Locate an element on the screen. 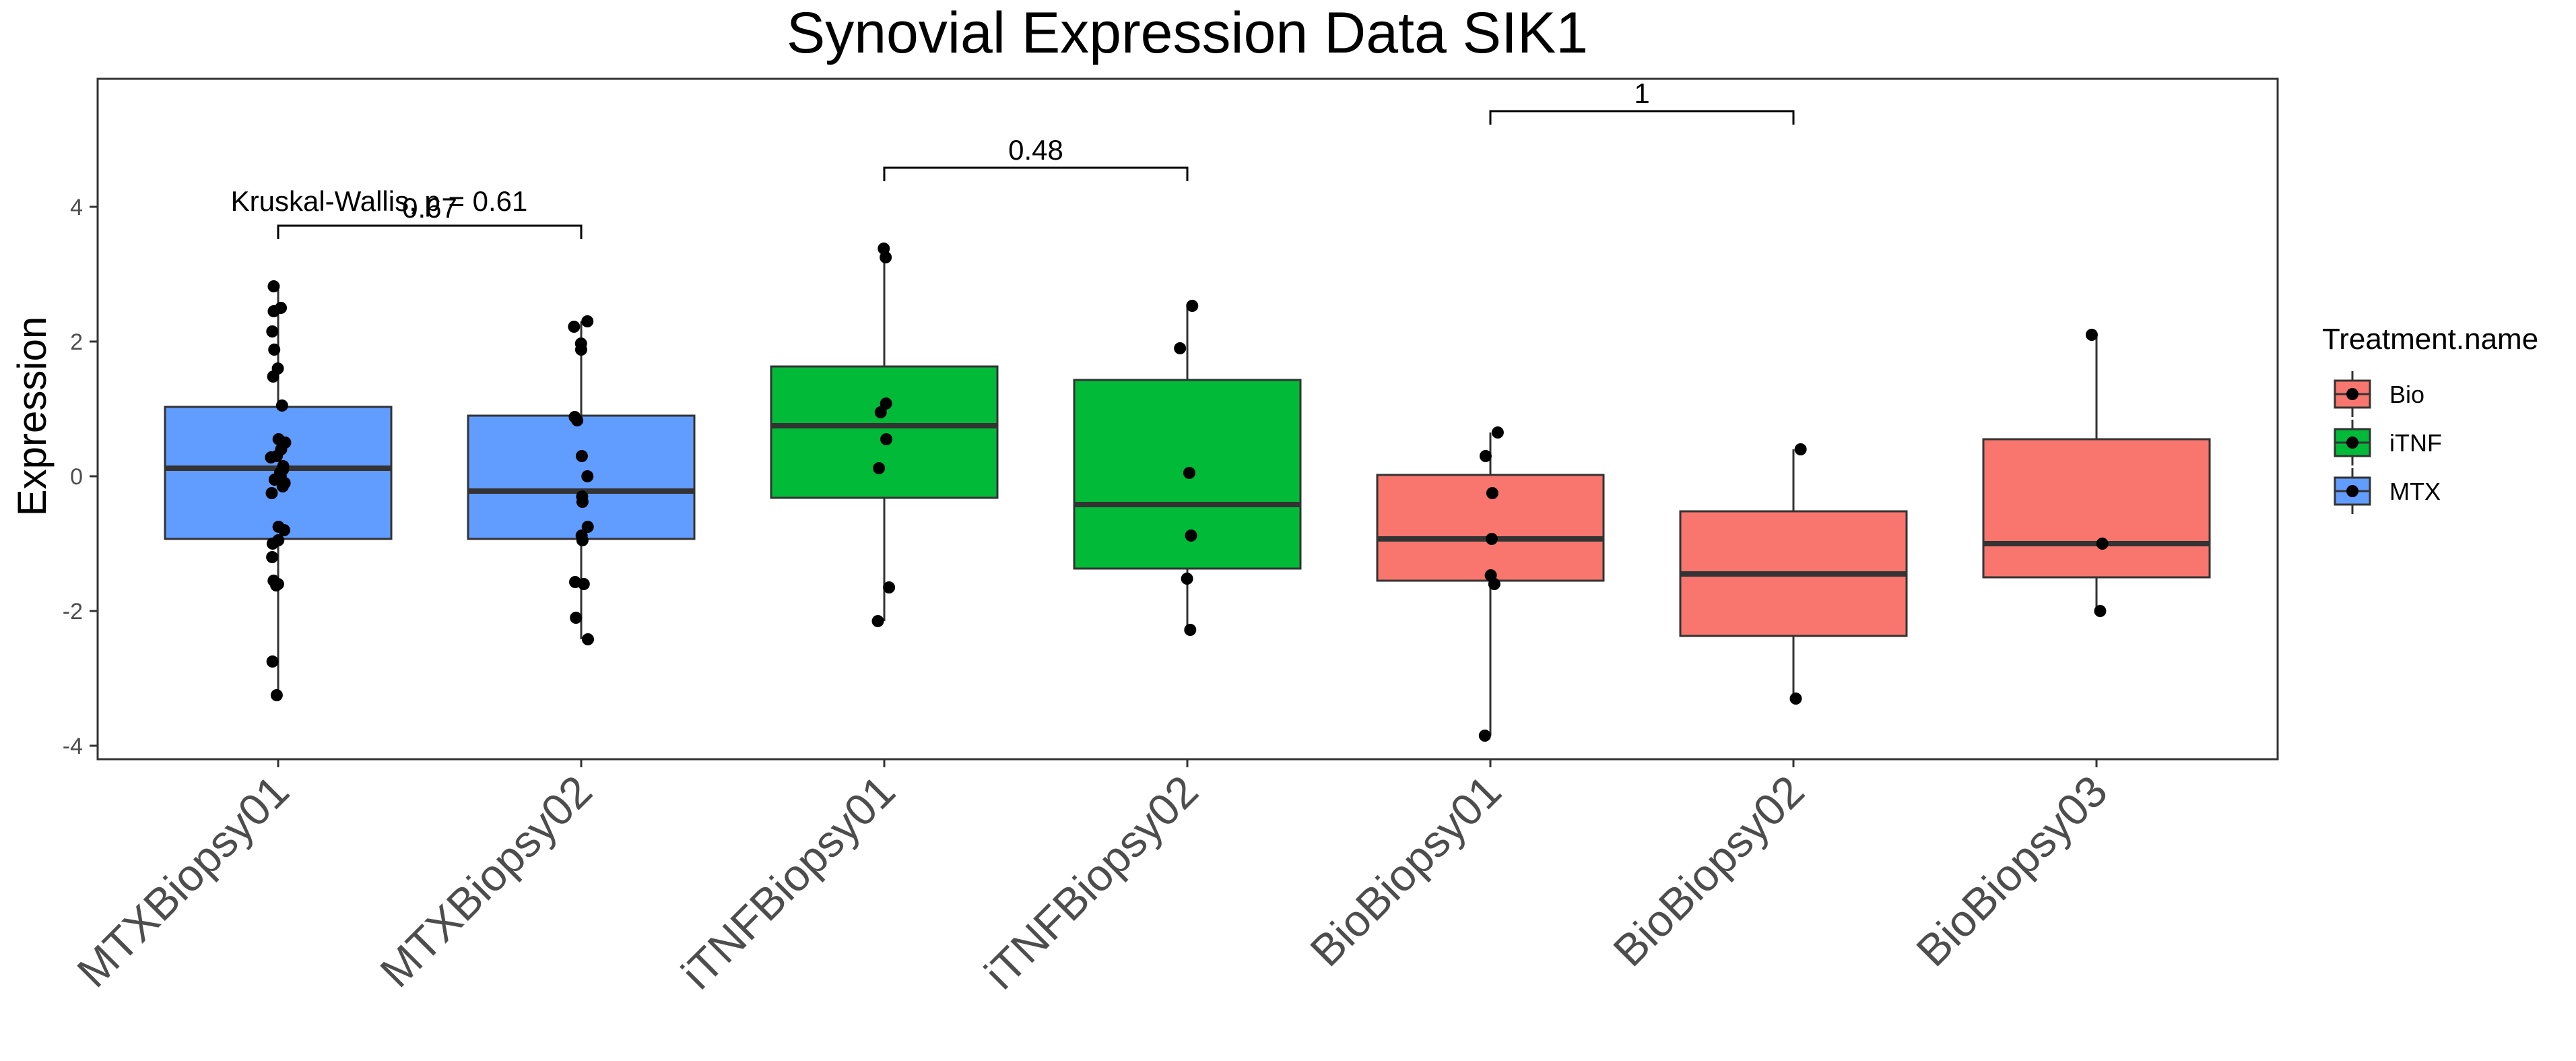  comparison-p-value: 0.67 is located at coordinates (429, 208).